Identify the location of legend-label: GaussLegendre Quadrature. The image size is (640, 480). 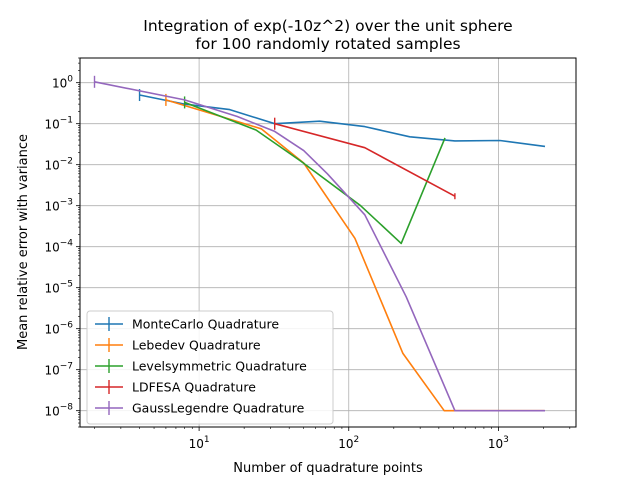
(218, 408).